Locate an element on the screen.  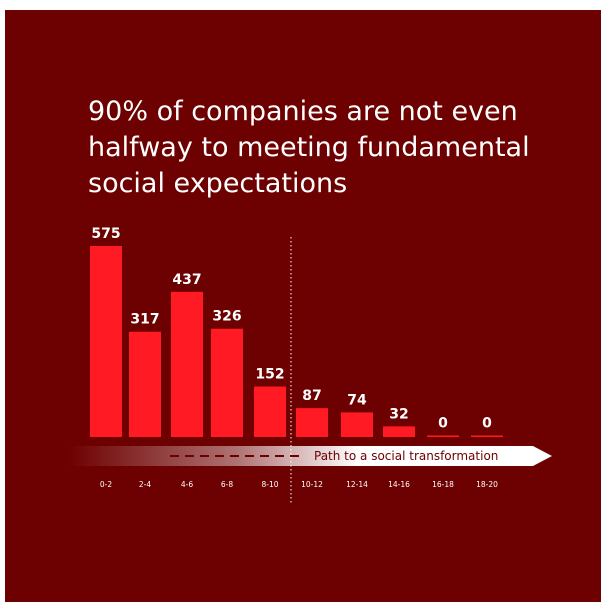
progress-arrow: Path to a social transformation is located at coordinates (310, 456).